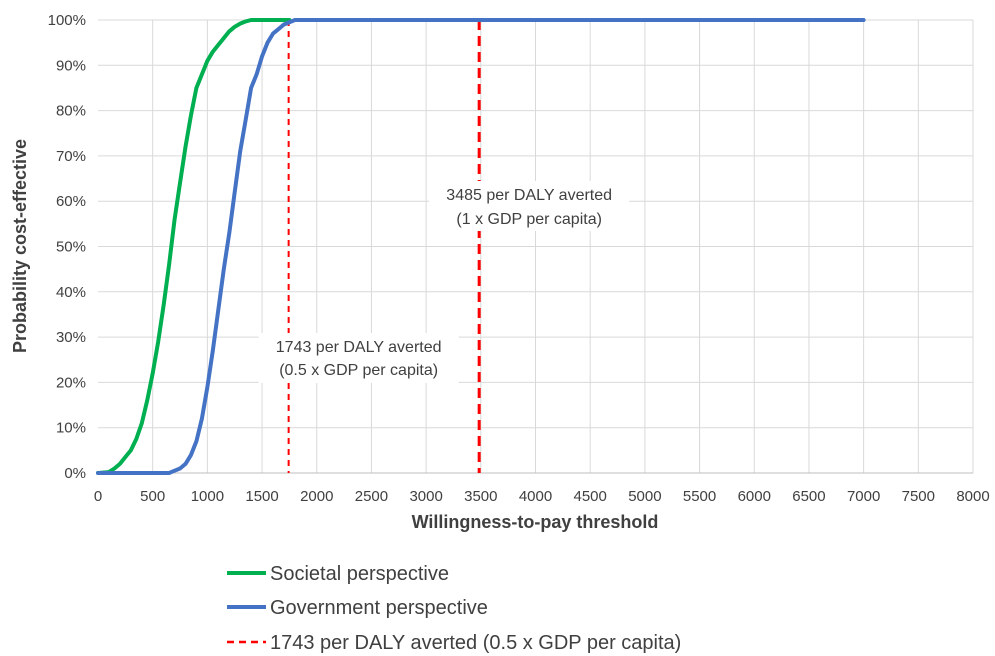  I want to click on y-tick-label: 80%, so click(71, 111).